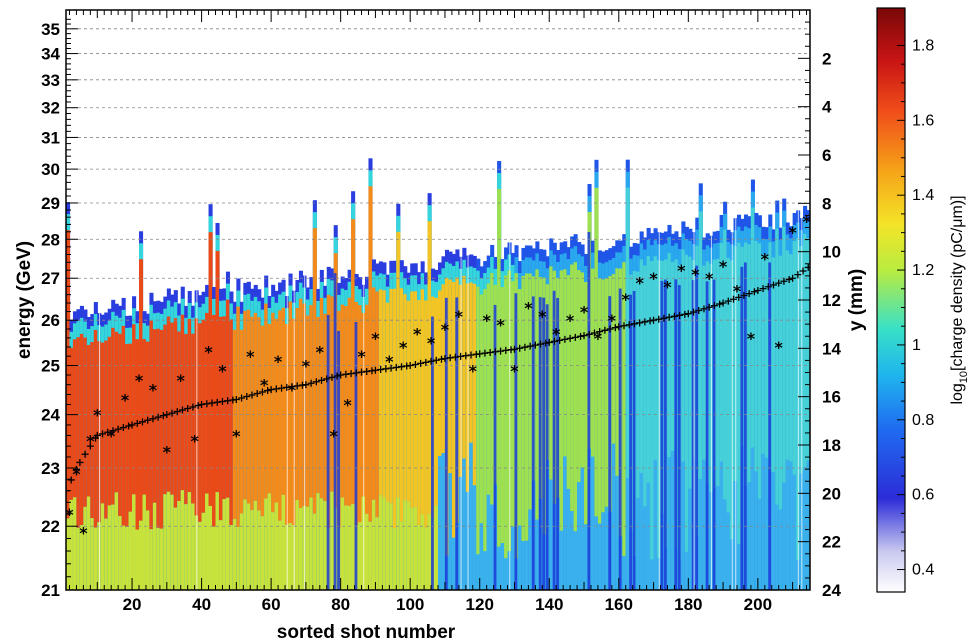  What do you see at coordinates (923, 495) in the screenshot?
I see `colorbar-tick-label: 0.6` at bounding box center [923, 495].